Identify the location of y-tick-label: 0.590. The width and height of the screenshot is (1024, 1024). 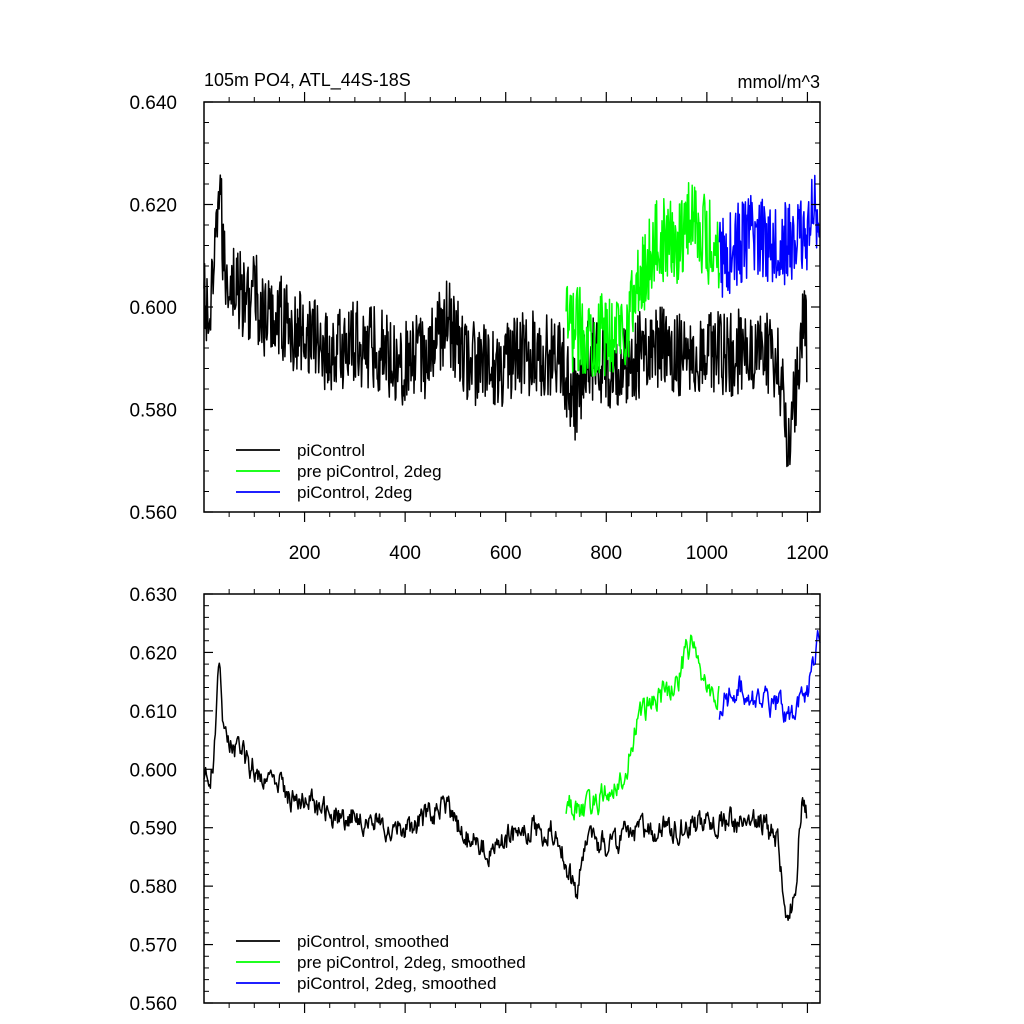
(153, 829).